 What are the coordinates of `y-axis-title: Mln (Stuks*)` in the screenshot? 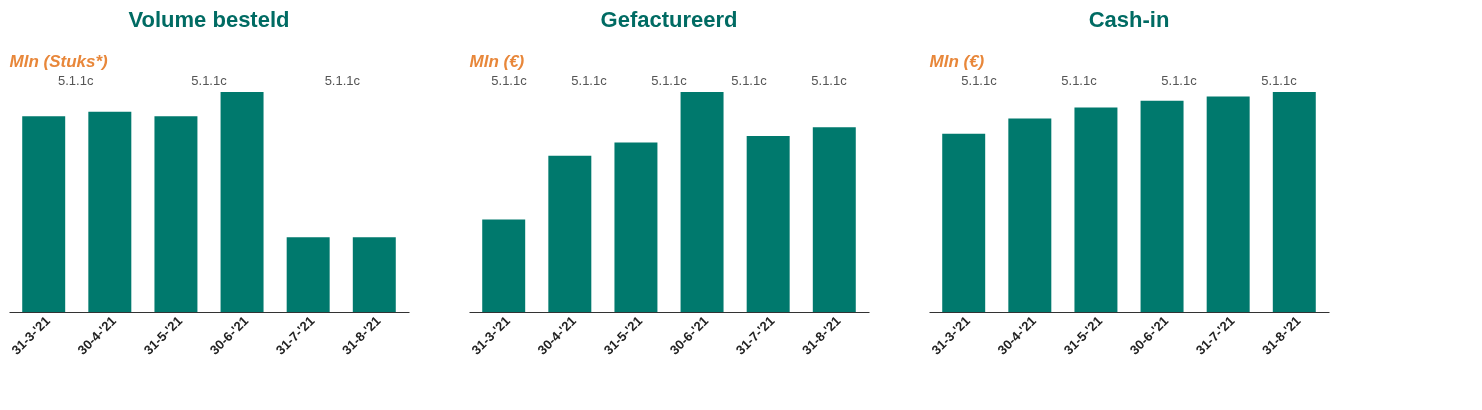 It's located at (59, 61).